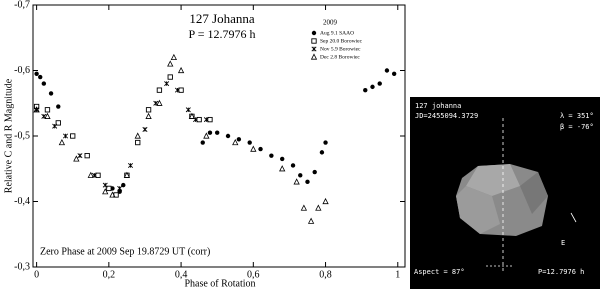 The image size is (600, 291). Describe the element at coordinates (340, 57) in the screenshot. I see `legend-label: Dec 2.8 Borowiec` at that location.